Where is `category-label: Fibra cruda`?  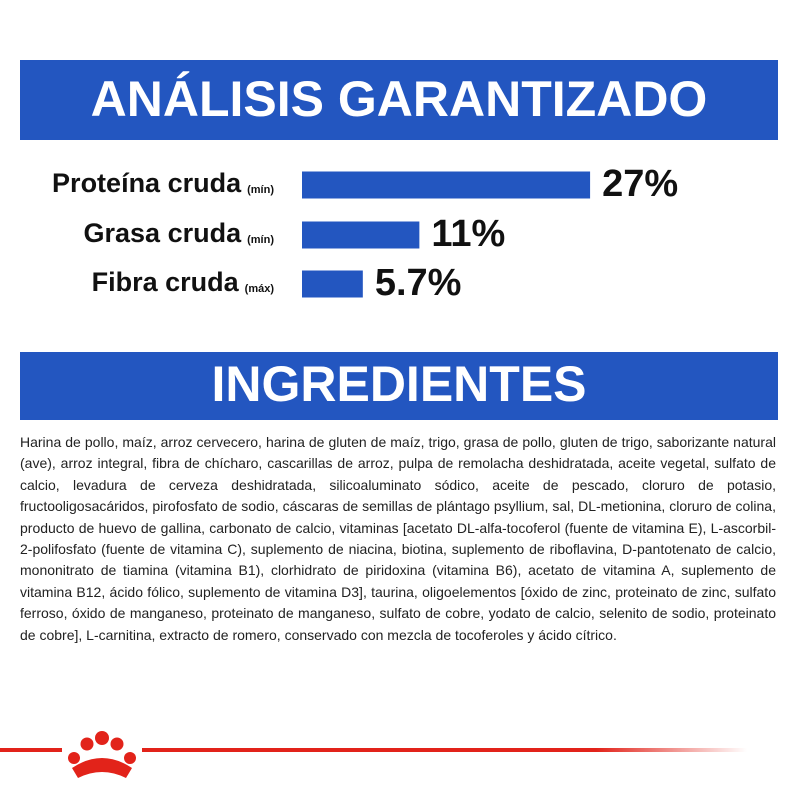
category-label: Fibra cruda is located at coordinates (166, 282).